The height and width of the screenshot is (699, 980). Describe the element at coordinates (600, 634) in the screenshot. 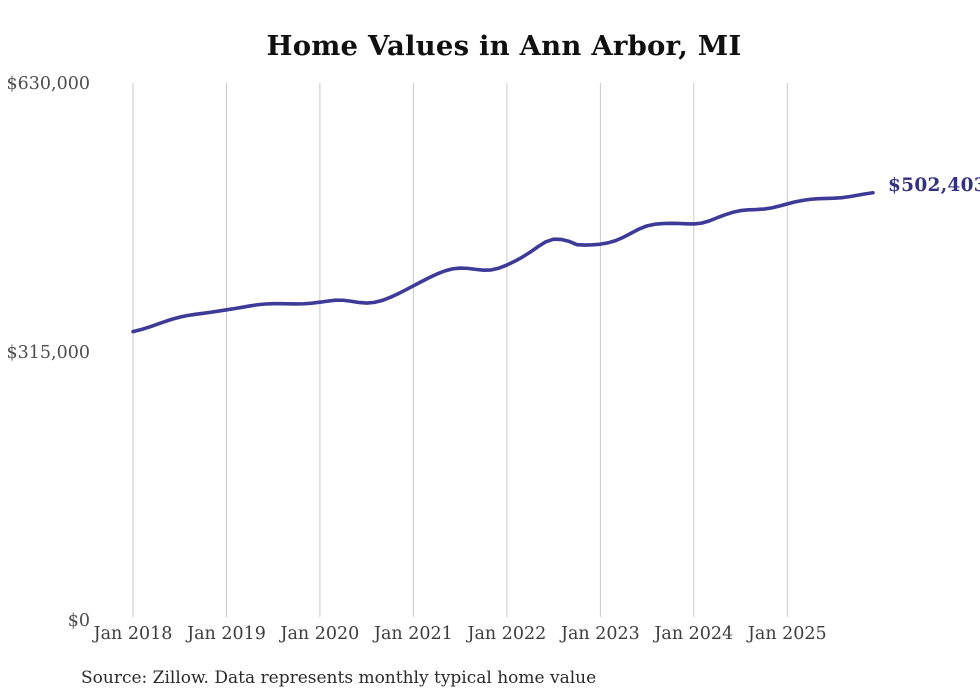

I see `x-axis-label: Jan 2023` at that location.